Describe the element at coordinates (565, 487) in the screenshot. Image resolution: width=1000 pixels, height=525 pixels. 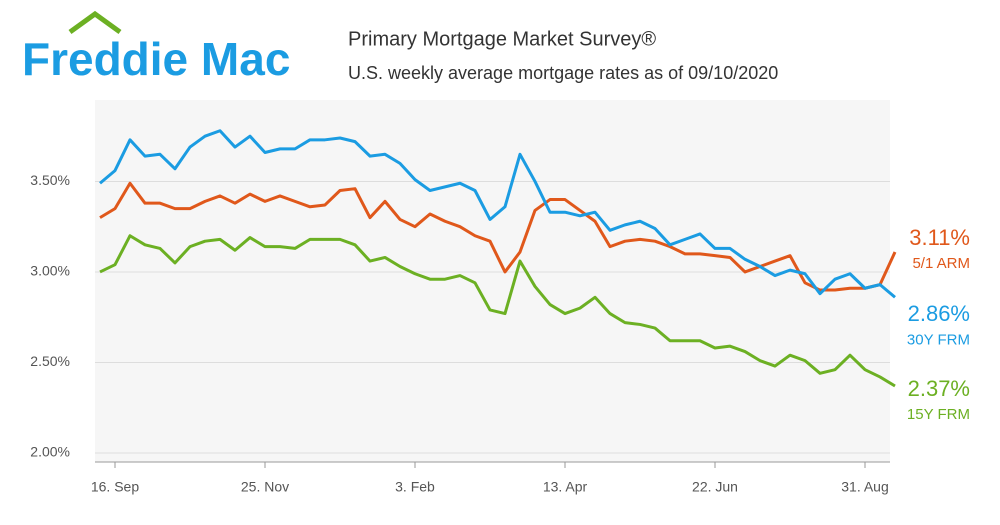
I see `x-tick-label: 13. Apr` at that location.